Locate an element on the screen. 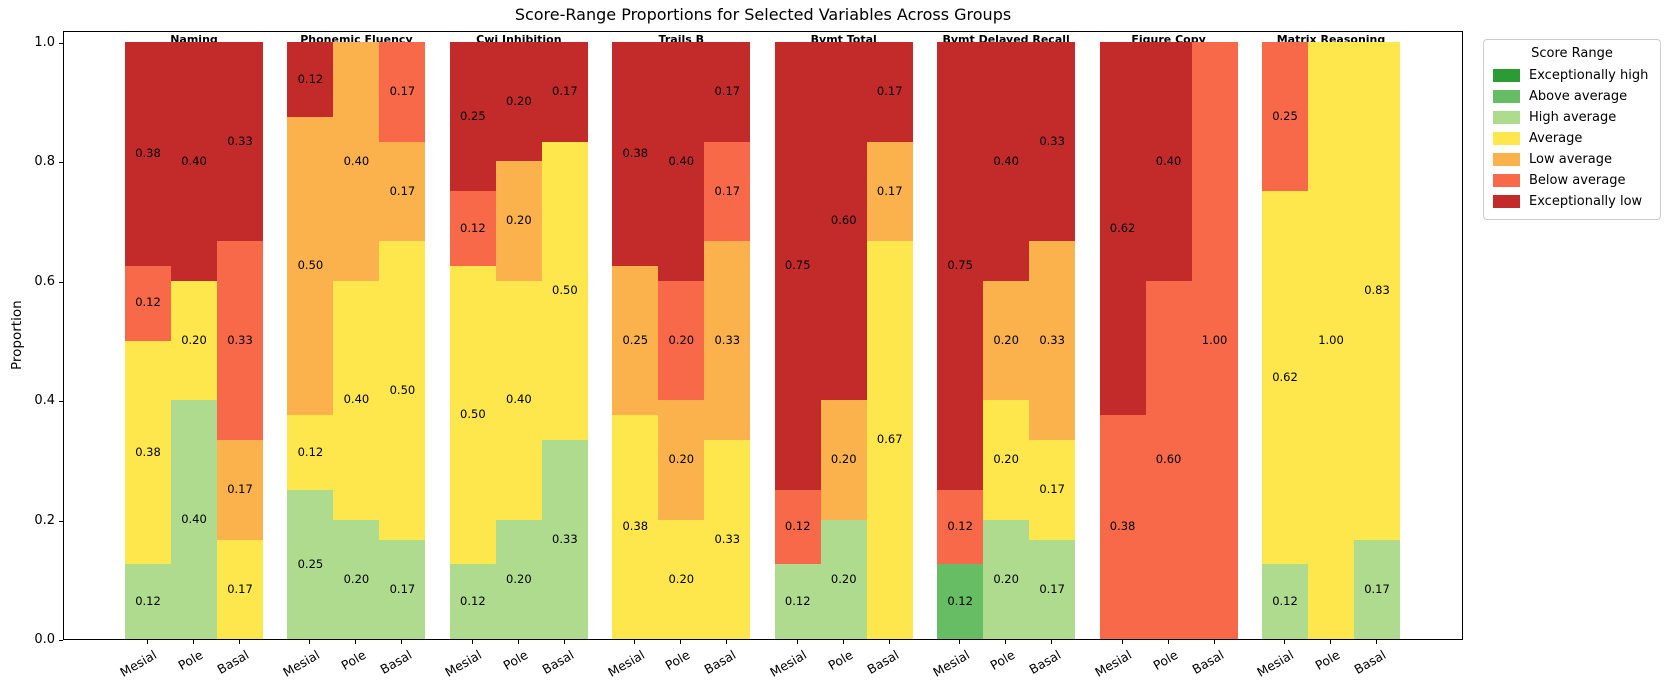 The height and width of the screenshot is (690, 1670). segment-value-label: 1.00 is located at coordinates (1331, 339).